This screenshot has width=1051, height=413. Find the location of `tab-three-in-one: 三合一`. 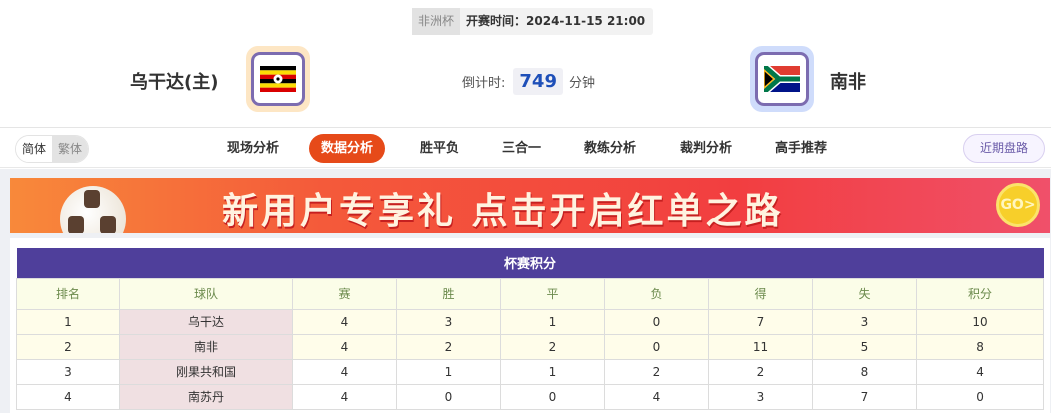

tab-three-in-one: 三合一 is located at coordinates (522, 148).